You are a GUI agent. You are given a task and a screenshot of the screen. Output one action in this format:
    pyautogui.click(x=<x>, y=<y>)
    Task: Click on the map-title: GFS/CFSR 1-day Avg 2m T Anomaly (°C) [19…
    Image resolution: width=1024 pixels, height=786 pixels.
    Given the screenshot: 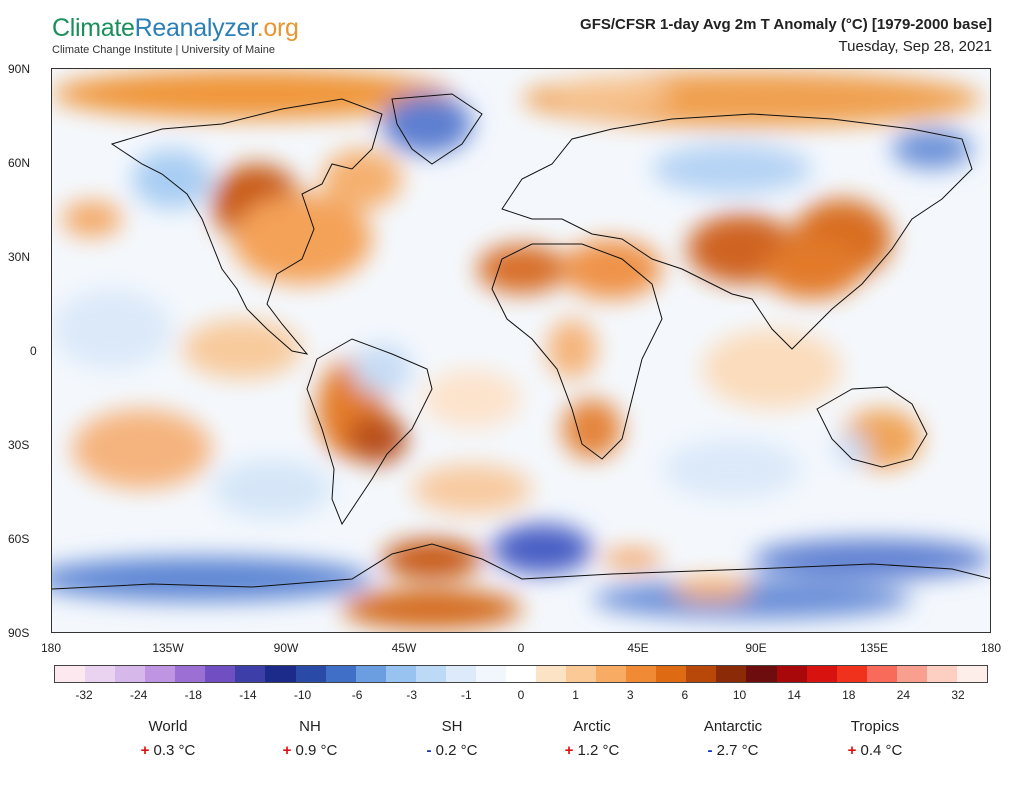 What is the action you would take?
    pyautogui.click(x=786, y=24)
    